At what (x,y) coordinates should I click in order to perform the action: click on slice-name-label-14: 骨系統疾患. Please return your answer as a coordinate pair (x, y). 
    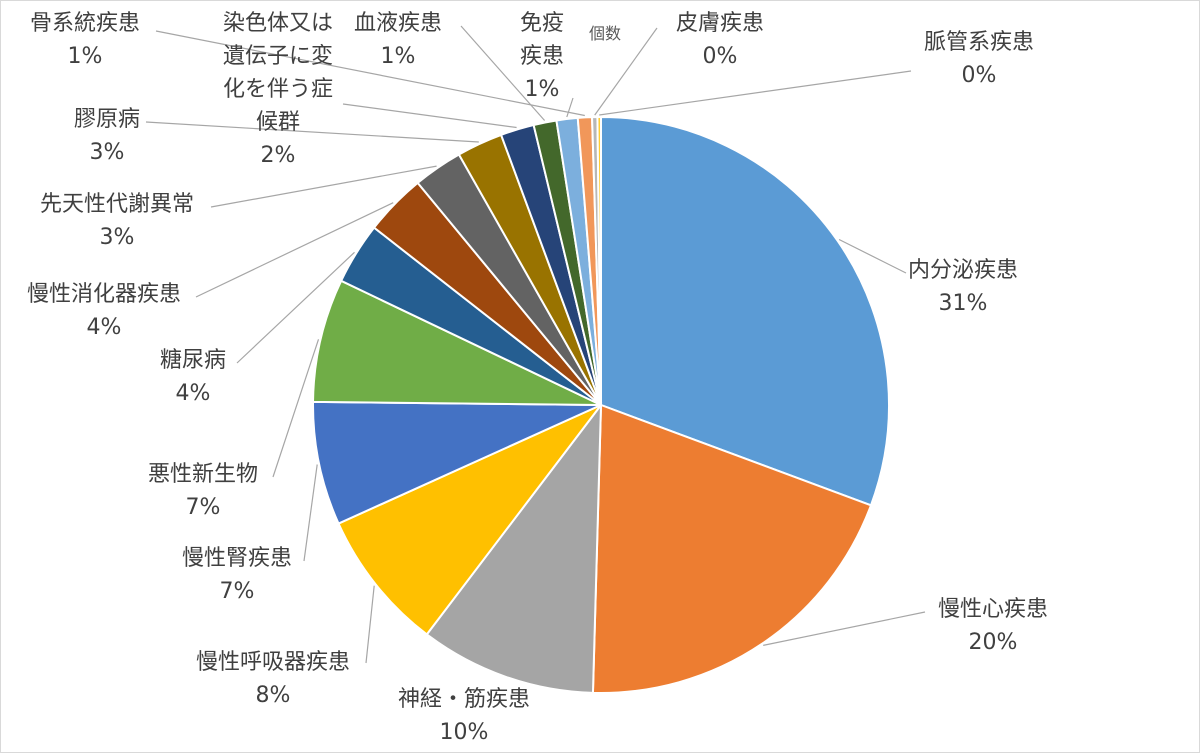
    Looking at the image, I should click on (85, 23).